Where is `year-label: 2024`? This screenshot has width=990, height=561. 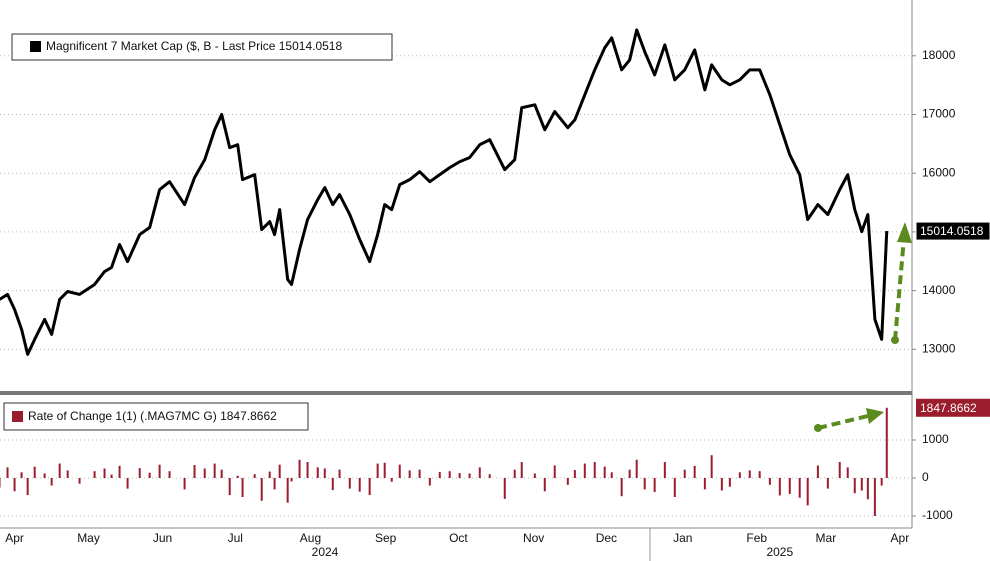 year-label: 2024 is located at coordinates (325, 552).